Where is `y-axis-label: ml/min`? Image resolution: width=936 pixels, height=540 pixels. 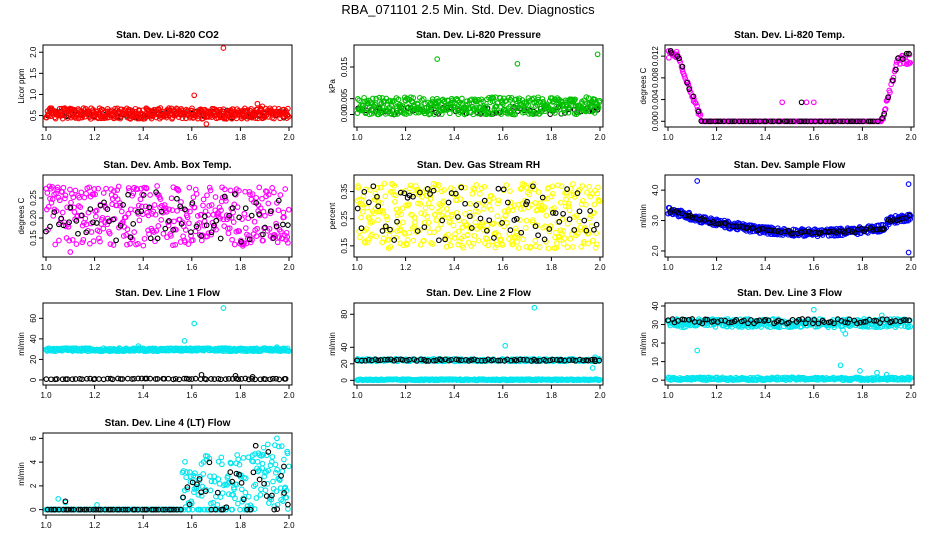
y-axis-label: ml/min is located at coordinates (643, 344).